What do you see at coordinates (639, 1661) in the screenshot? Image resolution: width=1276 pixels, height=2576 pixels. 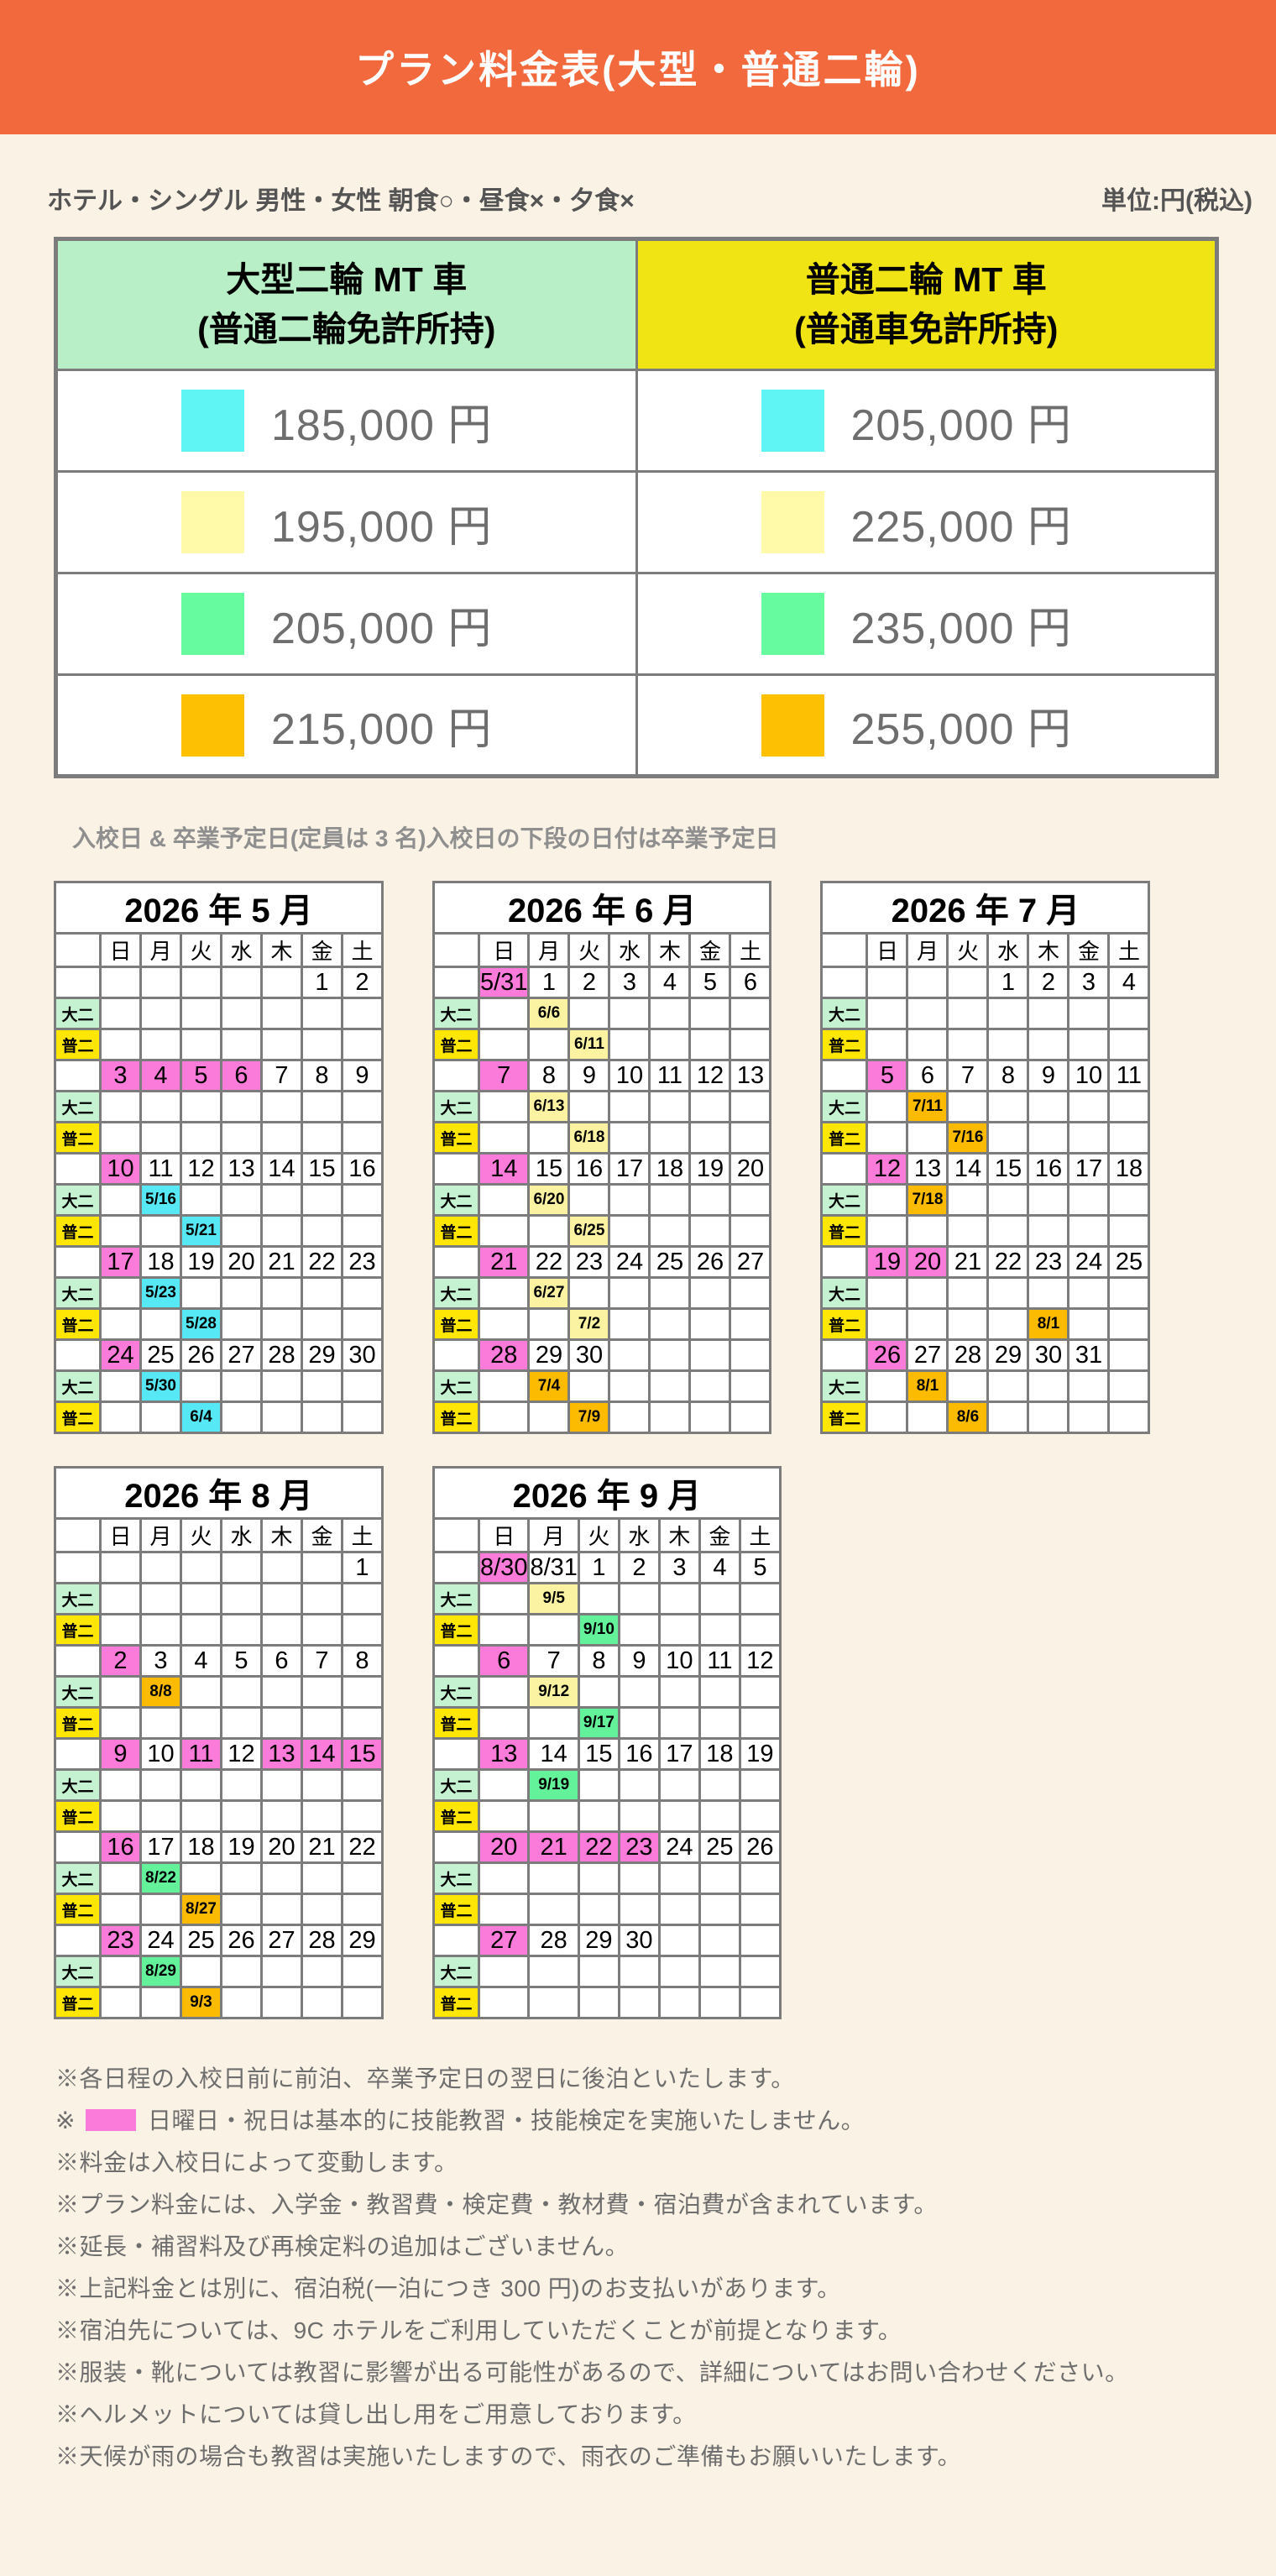 I see `calendar-date-cell: 9` at bounding box center [639, 1661].